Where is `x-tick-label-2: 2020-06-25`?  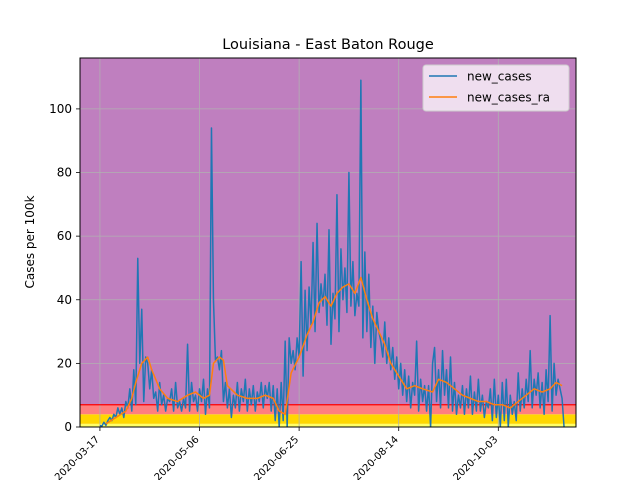
x-tick-label-2: 2020-06-25 is located at coordinates (276, 457).